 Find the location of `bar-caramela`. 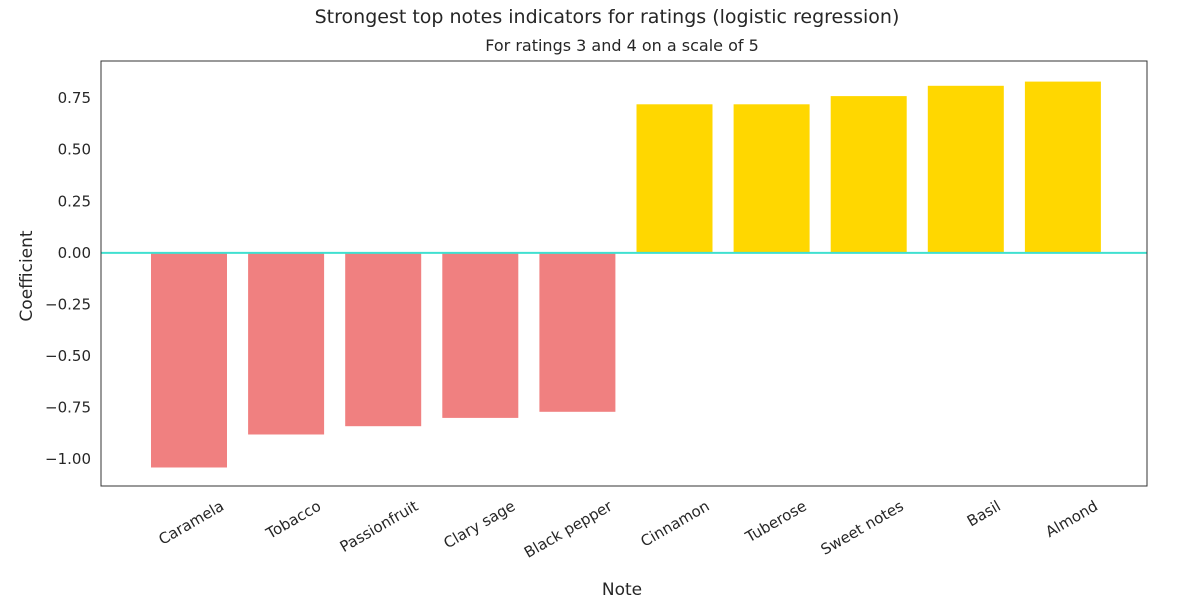

bar-caramela is located at coordinates (189, 360).